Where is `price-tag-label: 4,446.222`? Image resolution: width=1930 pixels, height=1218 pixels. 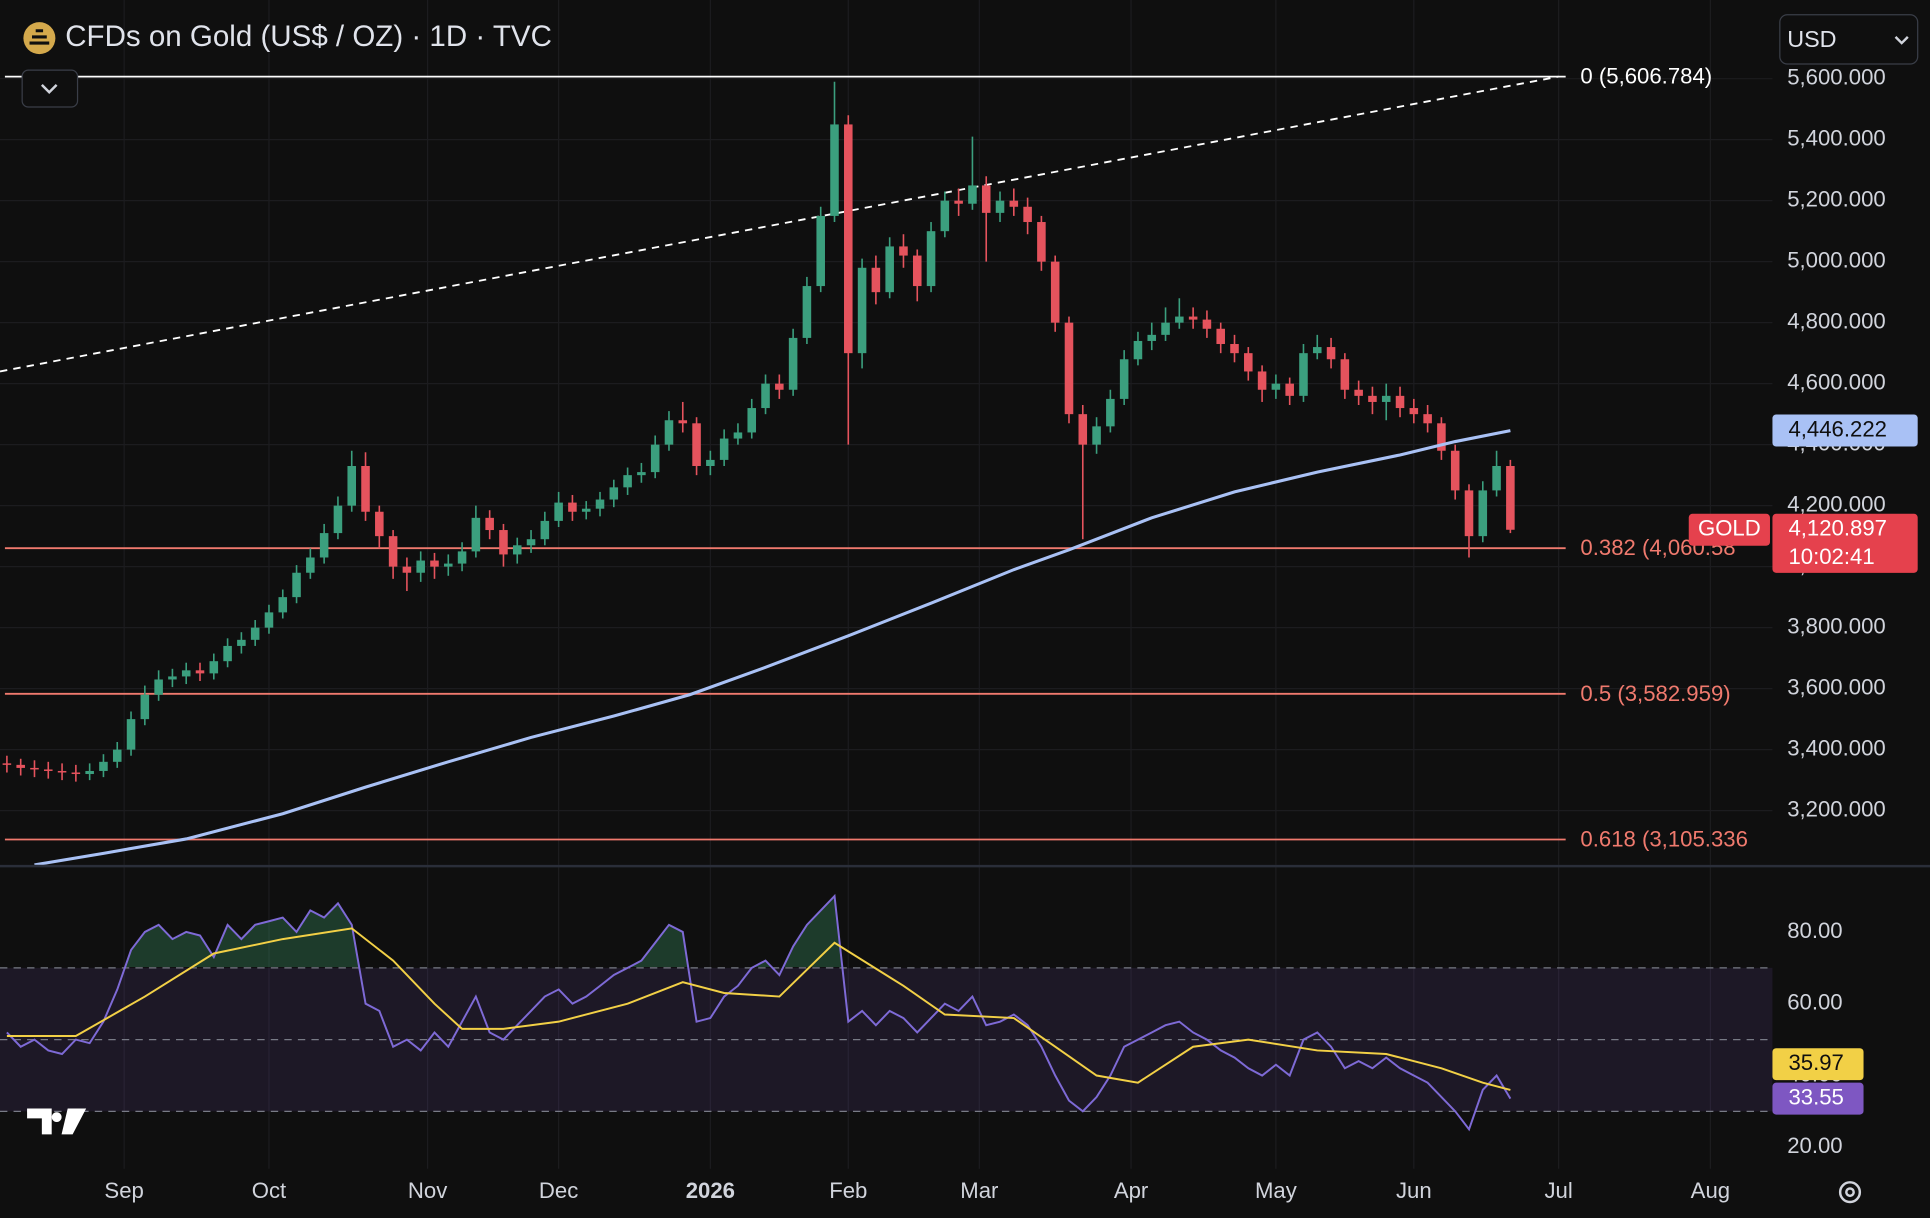
price-tag-label: 4,446.222 is located at coordinates (1837, 428).